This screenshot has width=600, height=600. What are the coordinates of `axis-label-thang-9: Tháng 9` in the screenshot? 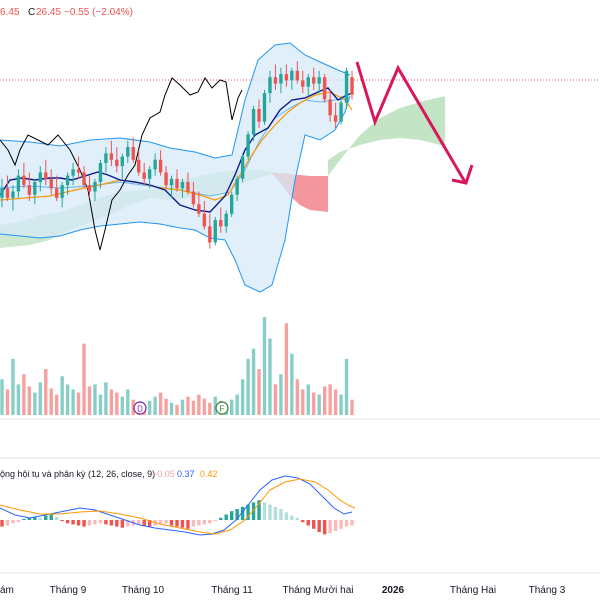 It's located at (68, 590).